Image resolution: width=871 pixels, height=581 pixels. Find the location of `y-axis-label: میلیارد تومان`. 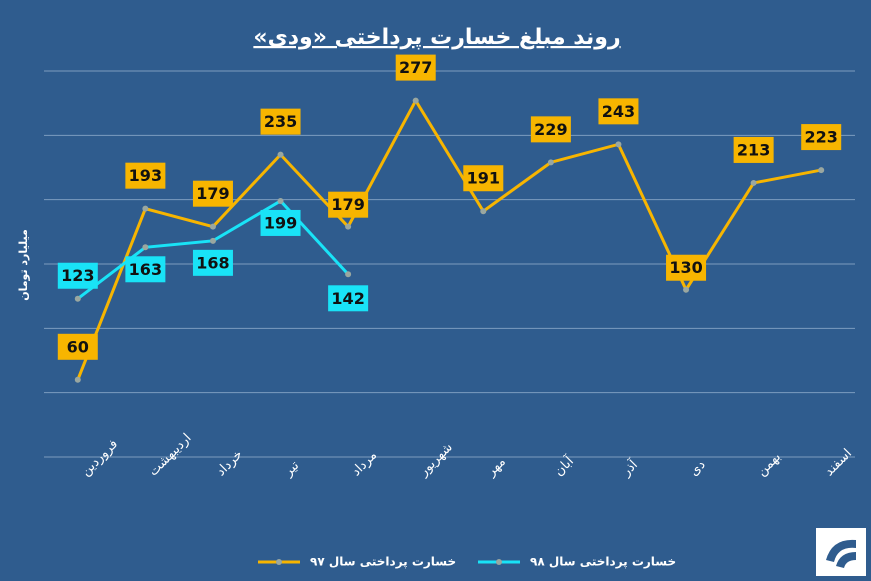

y-axis-label: میلیارد تومان is located at coordinates (23, 265).